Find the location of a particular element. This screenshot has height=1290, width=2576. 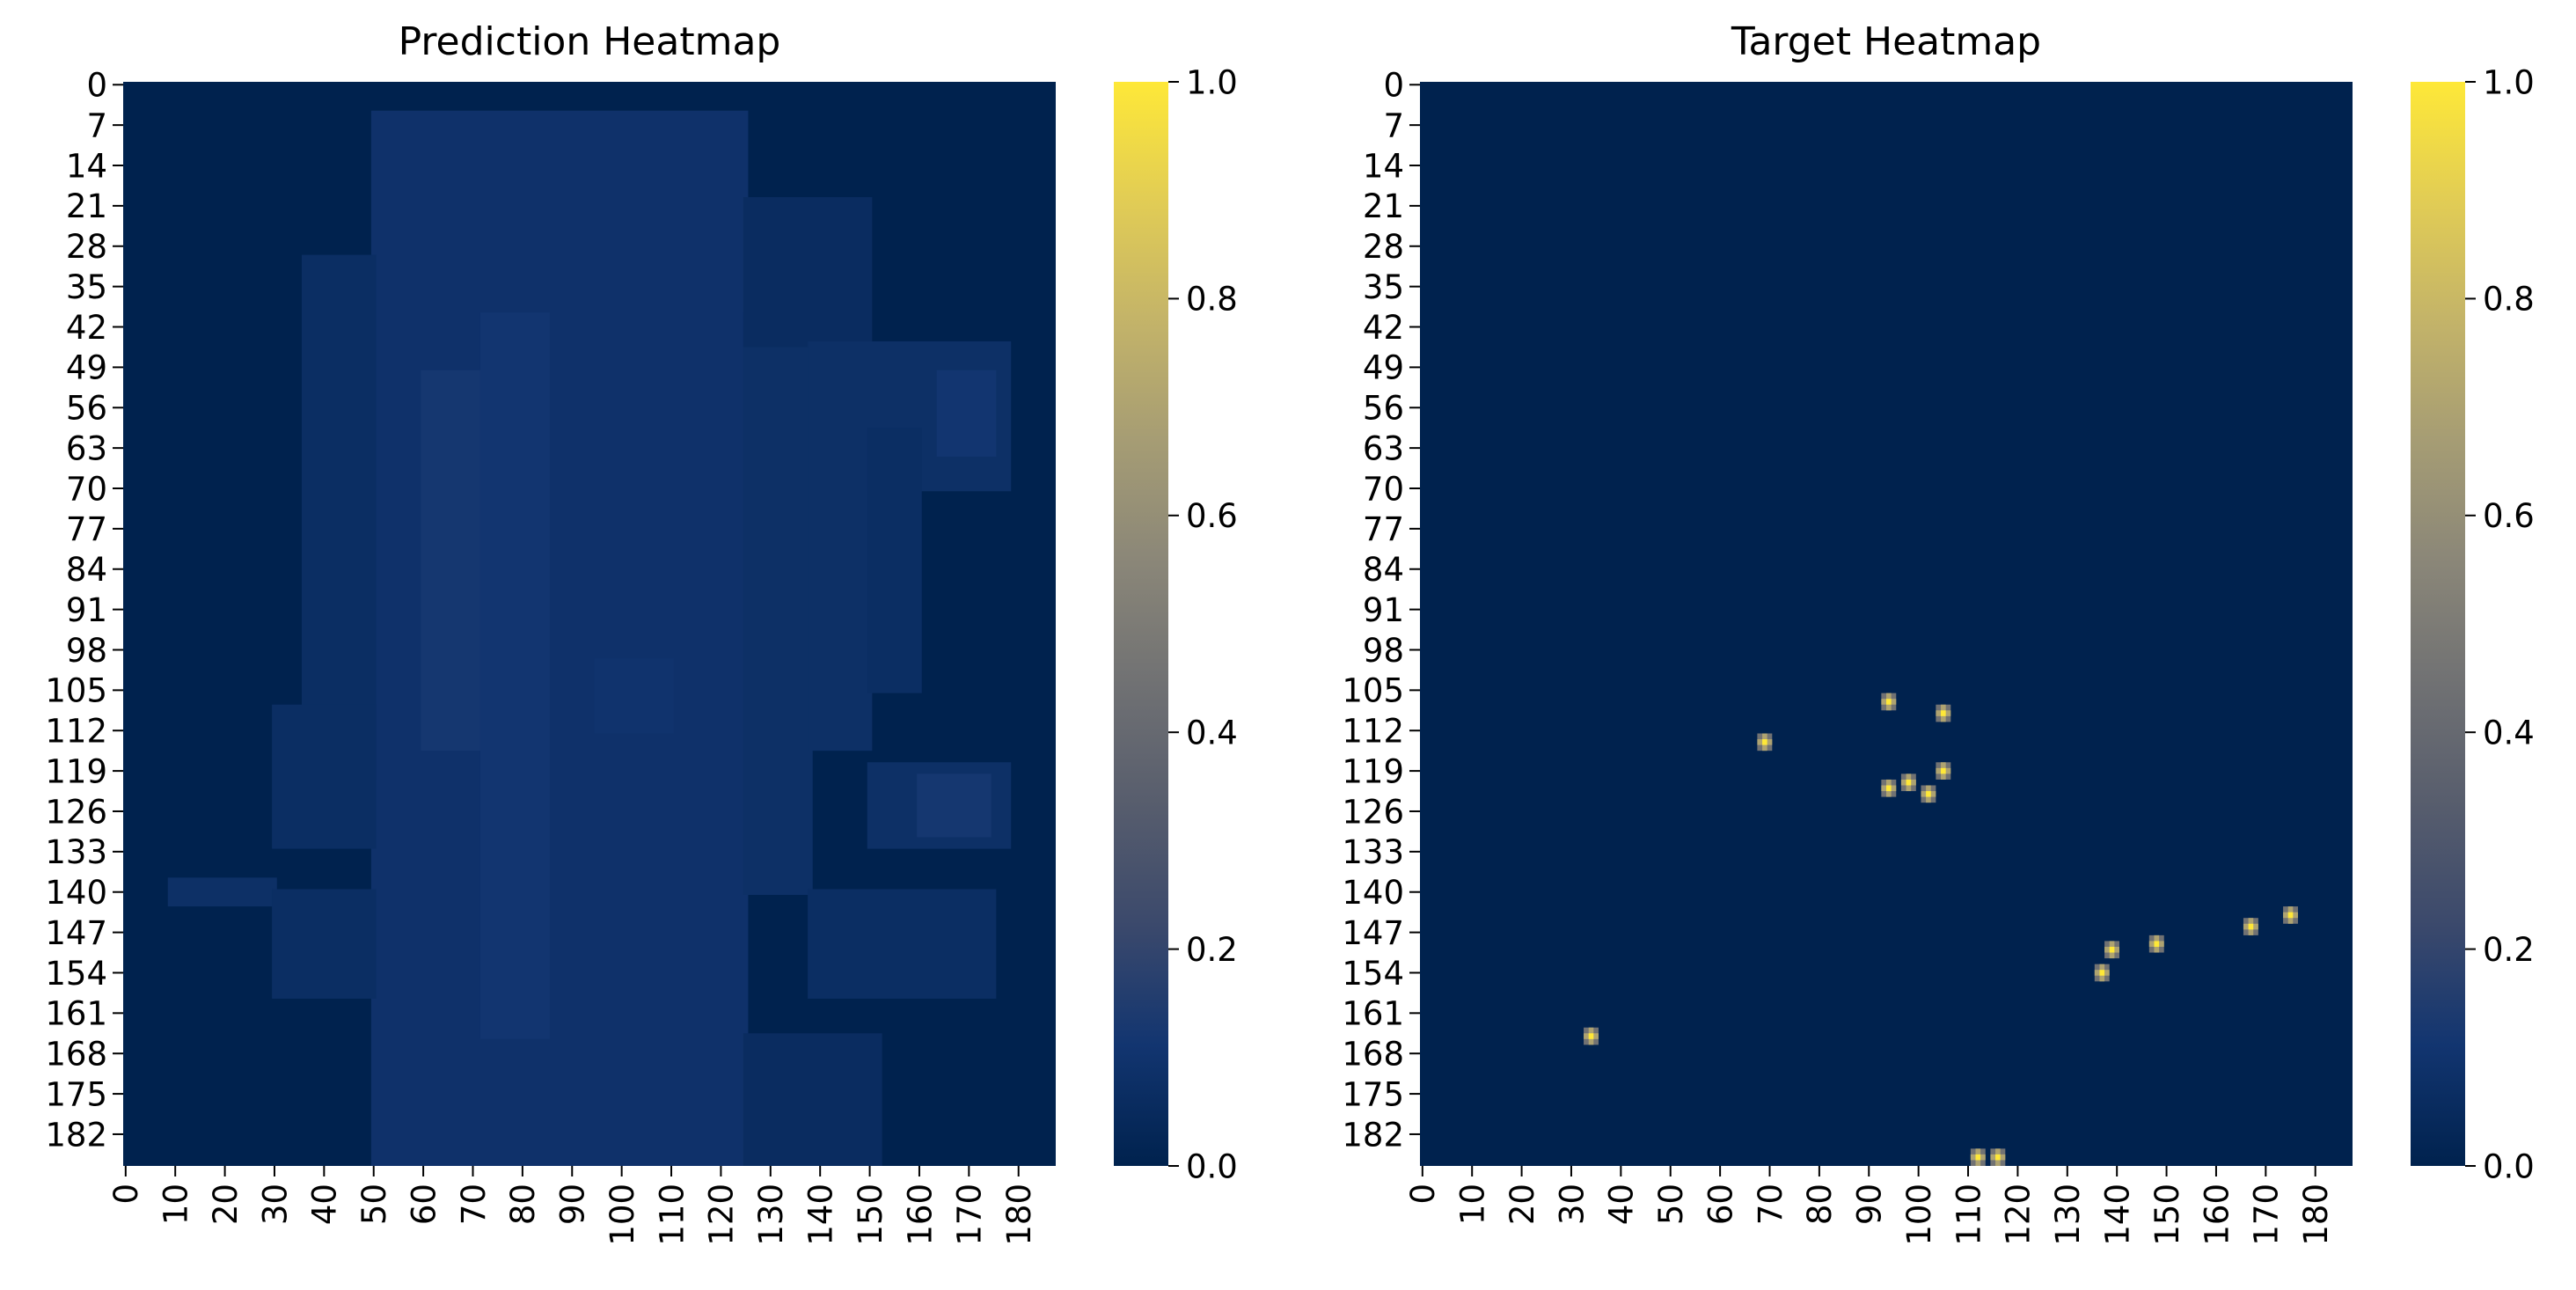

y-tick-label: 14 is located at coordinates (86, 166).